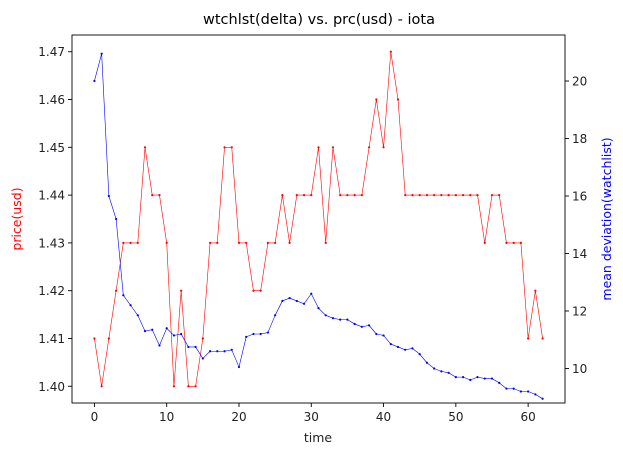 The image size is (623, 455). I want to click on chart-title: wtchlst(delta) vs. prc(usd) - iota, so click(319, 20).